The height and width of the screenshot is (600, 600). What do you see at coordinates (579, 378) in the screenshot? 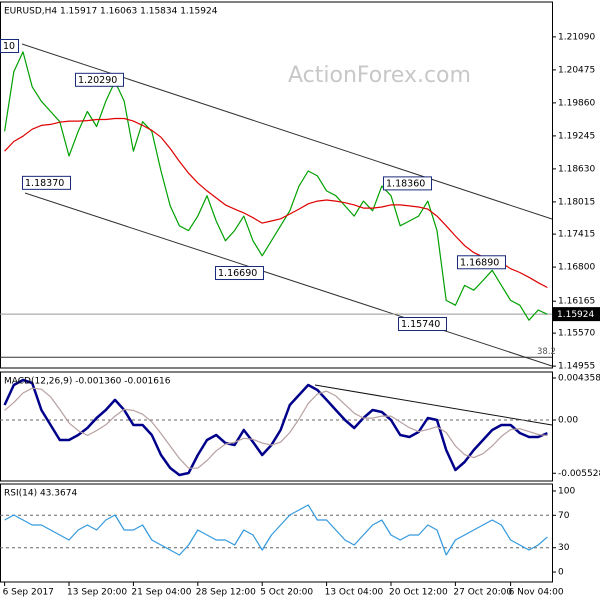
I see `y-tick-label: 0.004358` at bounding box center [579, 378].